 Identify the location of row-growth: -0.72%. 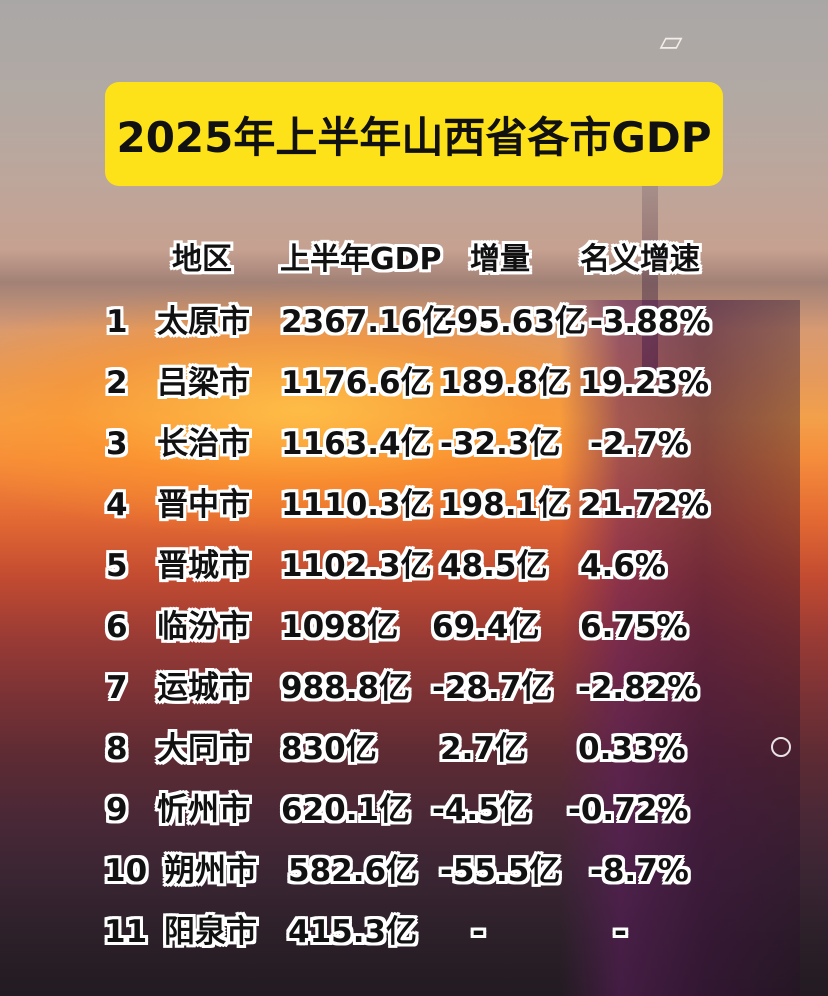
(628, 810).